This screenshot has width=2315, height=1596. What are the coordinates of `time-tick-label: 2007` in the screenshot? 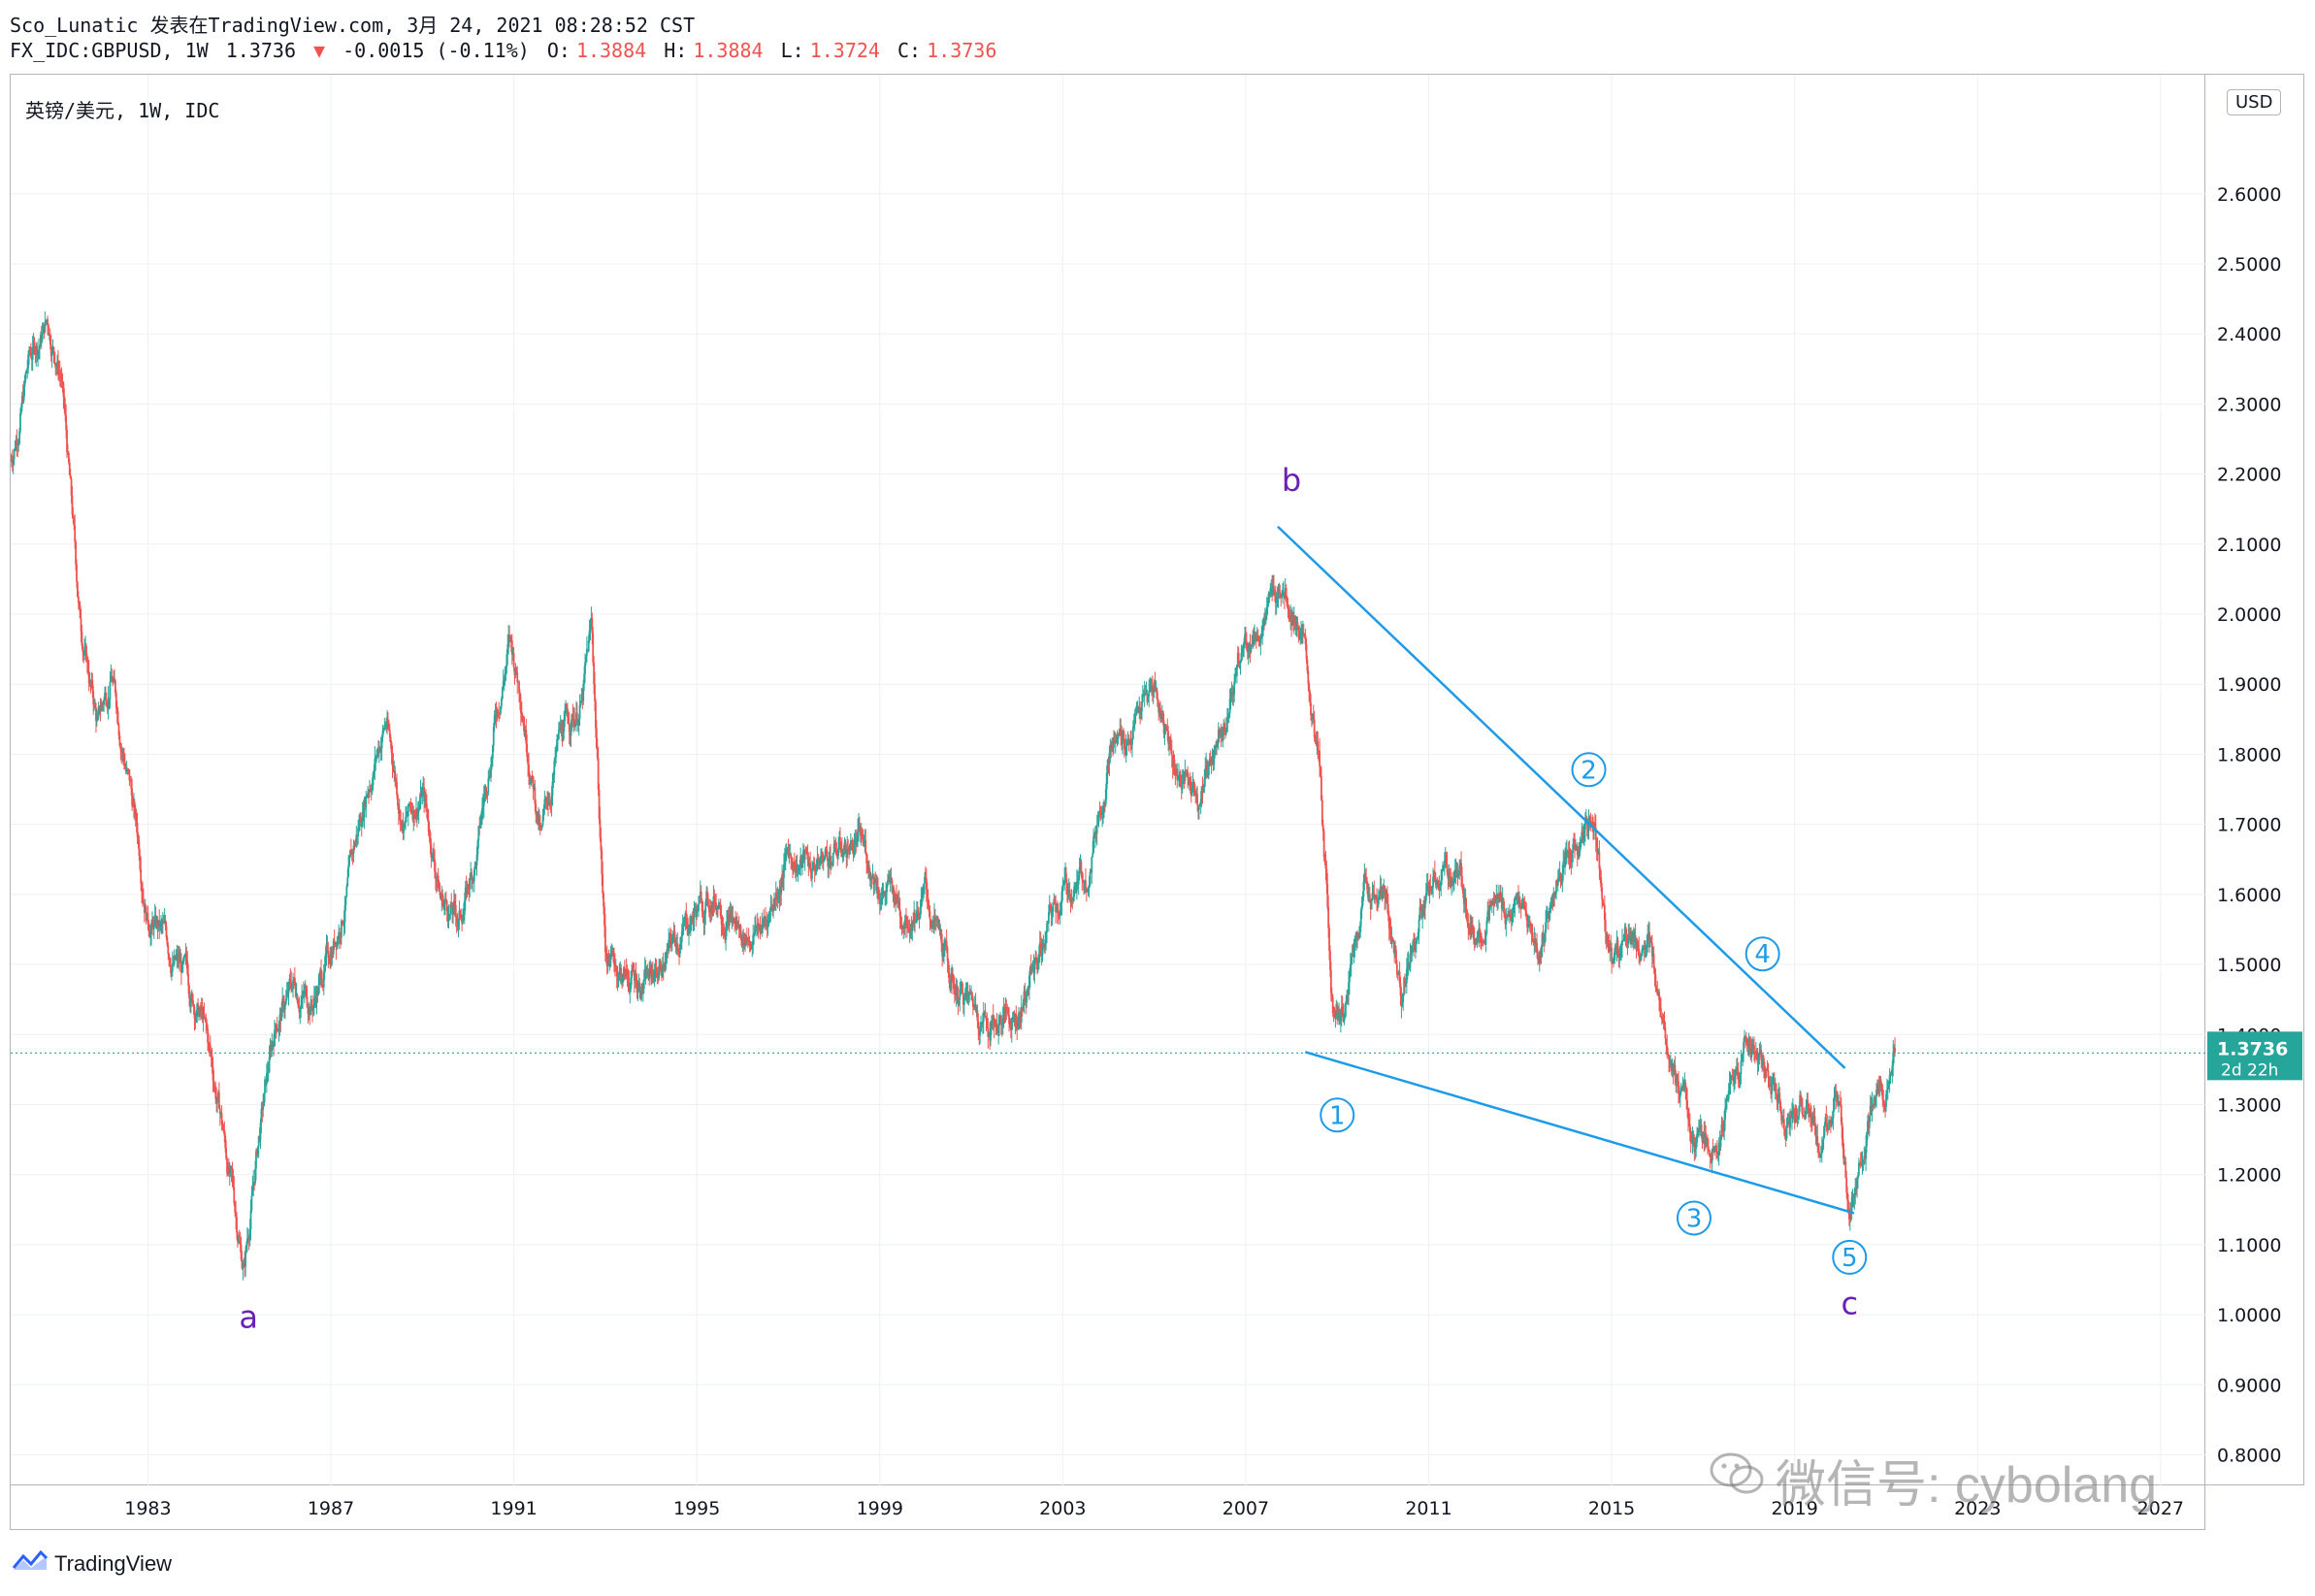 It's located at (1246, 1508).